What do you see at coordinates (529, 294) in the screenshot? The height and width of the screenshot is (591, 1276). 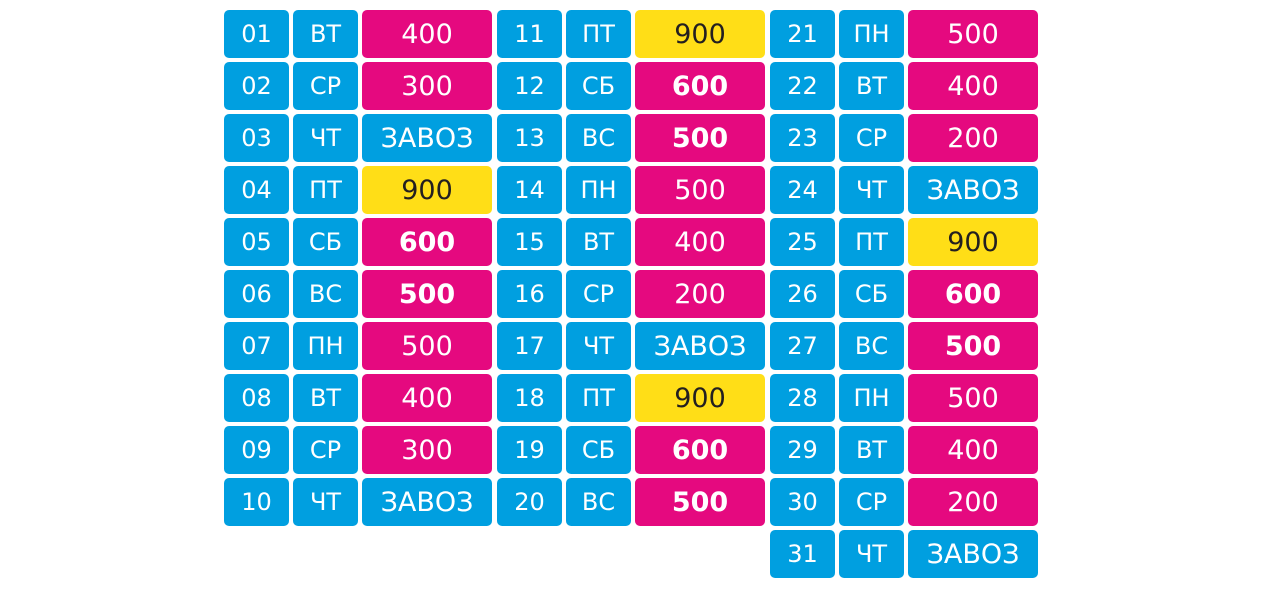 I see `day-number: 16` at bounding box center [529, 294].